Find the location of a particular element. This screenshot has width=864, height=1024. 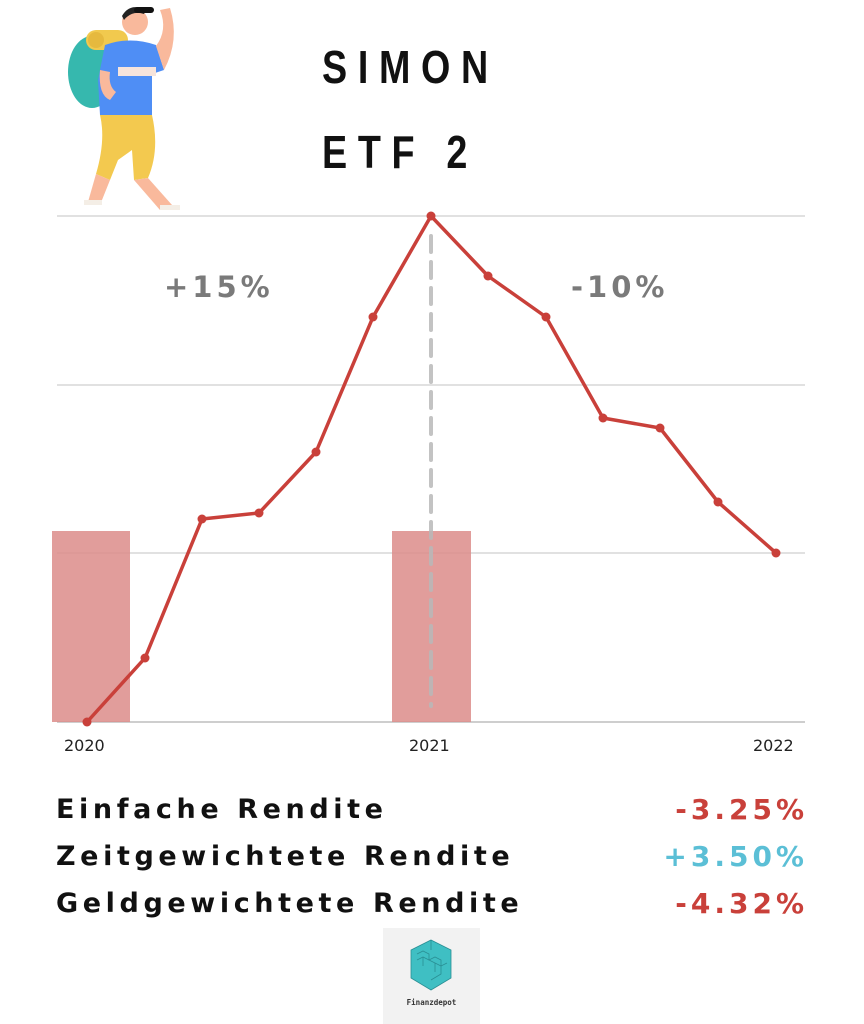

metric-row-money-weighted: Geldgewichtete Rendite -4.32% is located at coordinates (432, 903).